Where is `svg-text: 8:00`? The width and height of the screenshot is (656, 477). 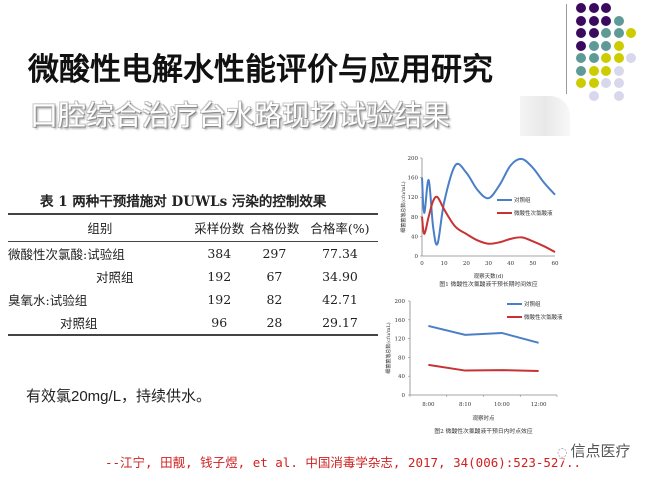
svg-text: 8:00 is located at coordinates (428, 405).